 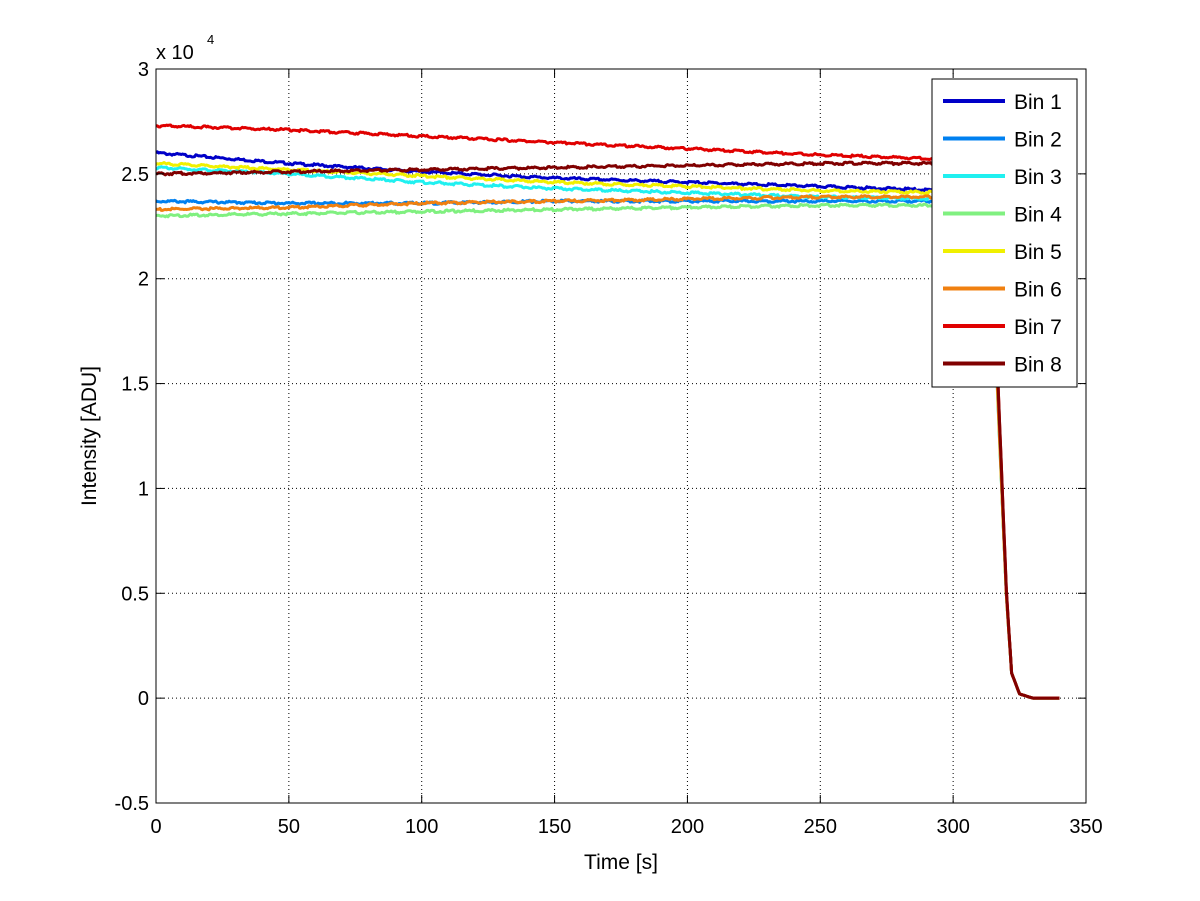 I want to click on x-tick-label: 150, so click(x=554, y=827).